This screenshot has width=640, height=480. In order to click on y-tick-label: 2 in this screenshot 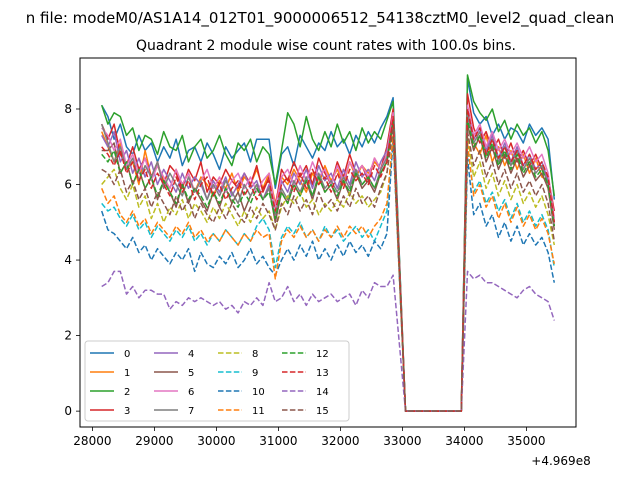, I will do `click(68, 336)`.